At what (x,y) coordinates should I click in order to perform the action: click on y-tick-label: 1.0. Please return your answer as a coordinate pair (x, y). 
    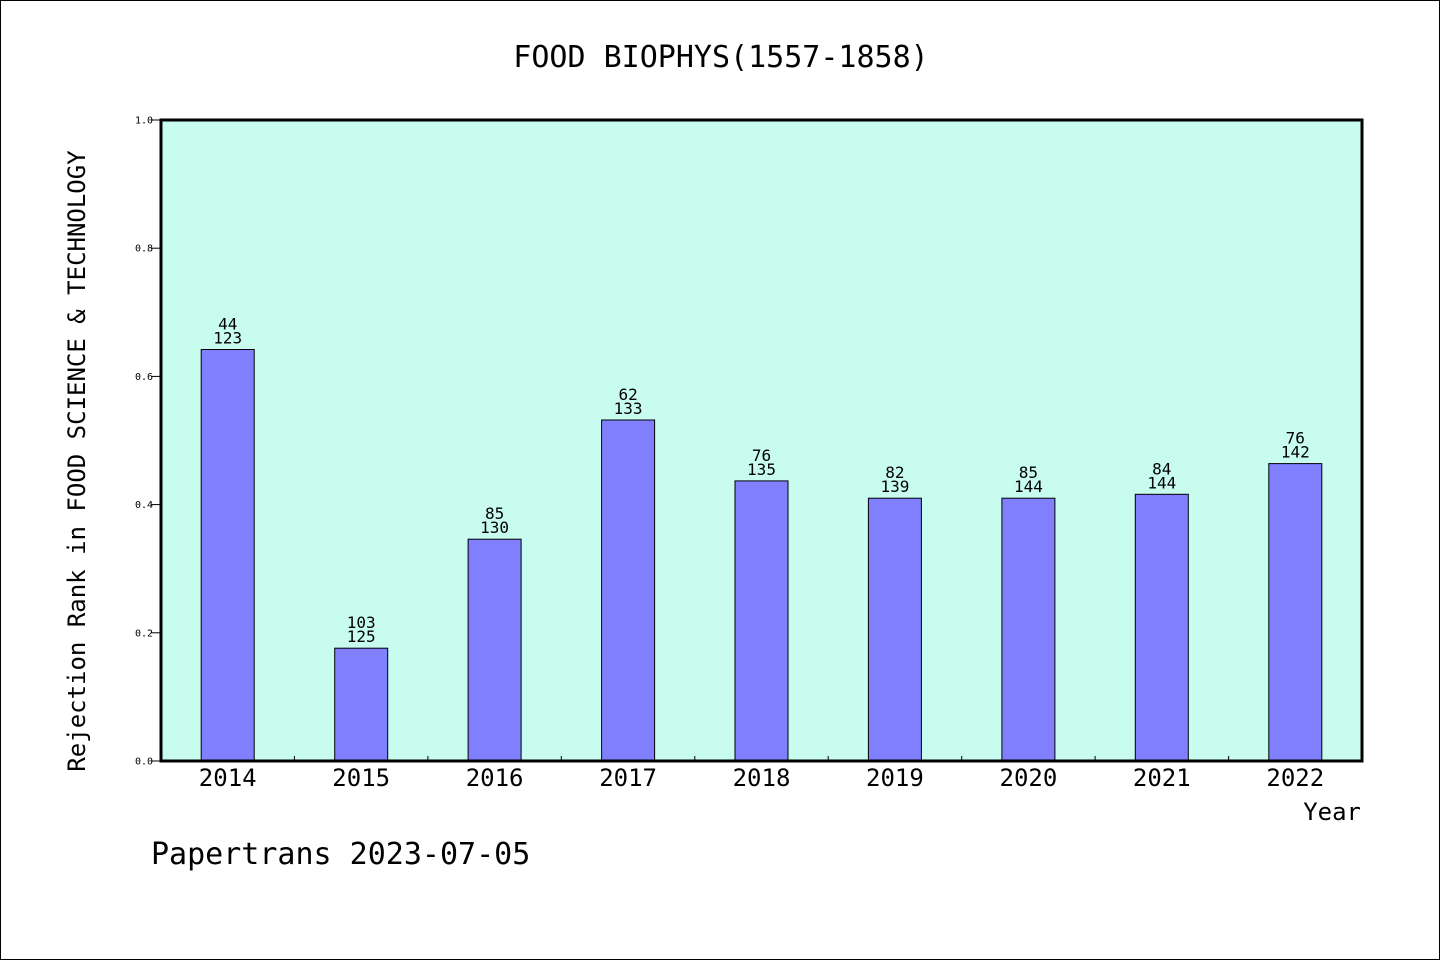
    Looking at the image, I should click on (144, 121).